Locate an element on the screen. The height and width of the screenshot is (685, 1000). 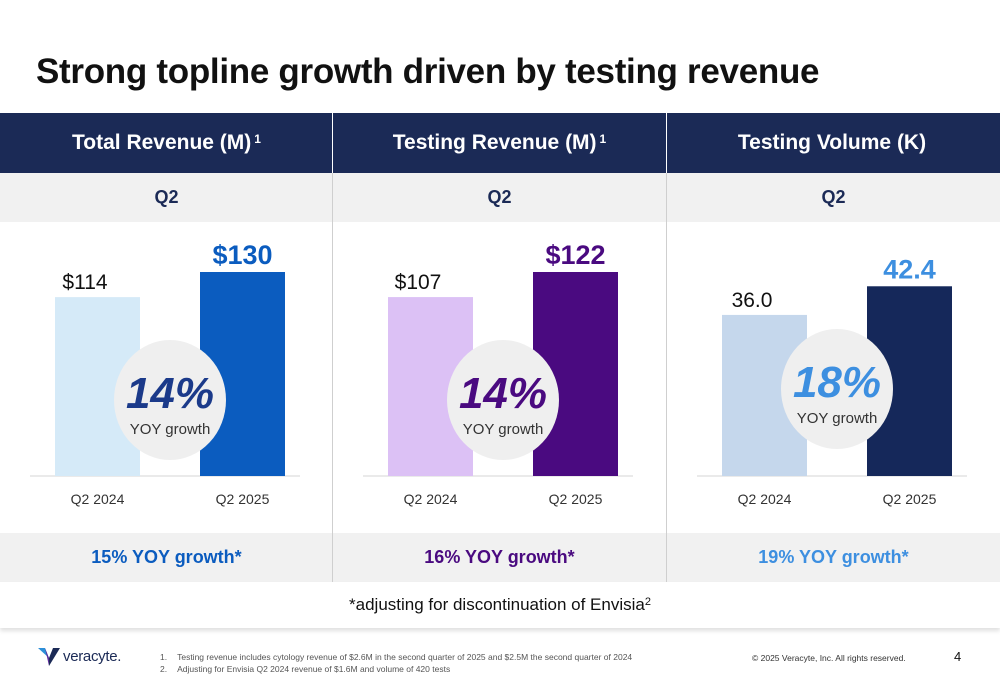
data-label: 36.0 is located at coordinates (752, 300).